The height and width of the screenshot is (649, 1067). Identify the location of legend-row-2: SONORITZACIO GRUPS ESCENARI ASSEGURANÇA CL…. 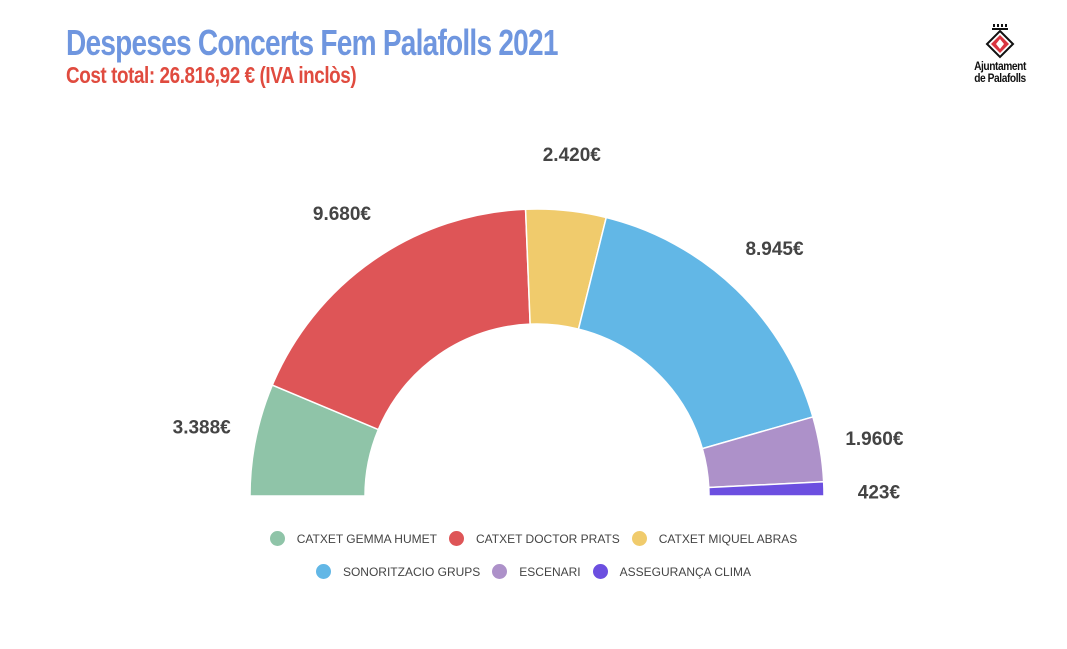
(533, 571).